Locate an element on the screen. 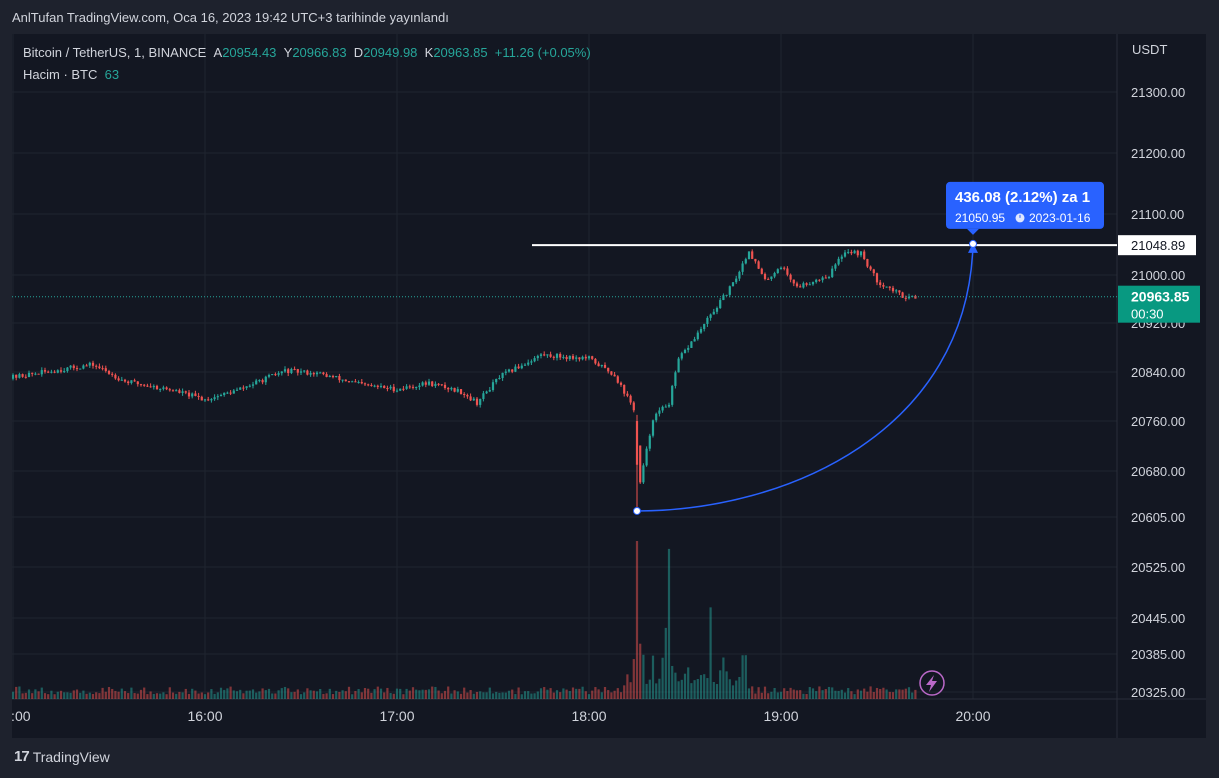 The width and height of the screenshot is (1219, 778). time-tick-label: 18:00 is located at coordinates (588, 716).